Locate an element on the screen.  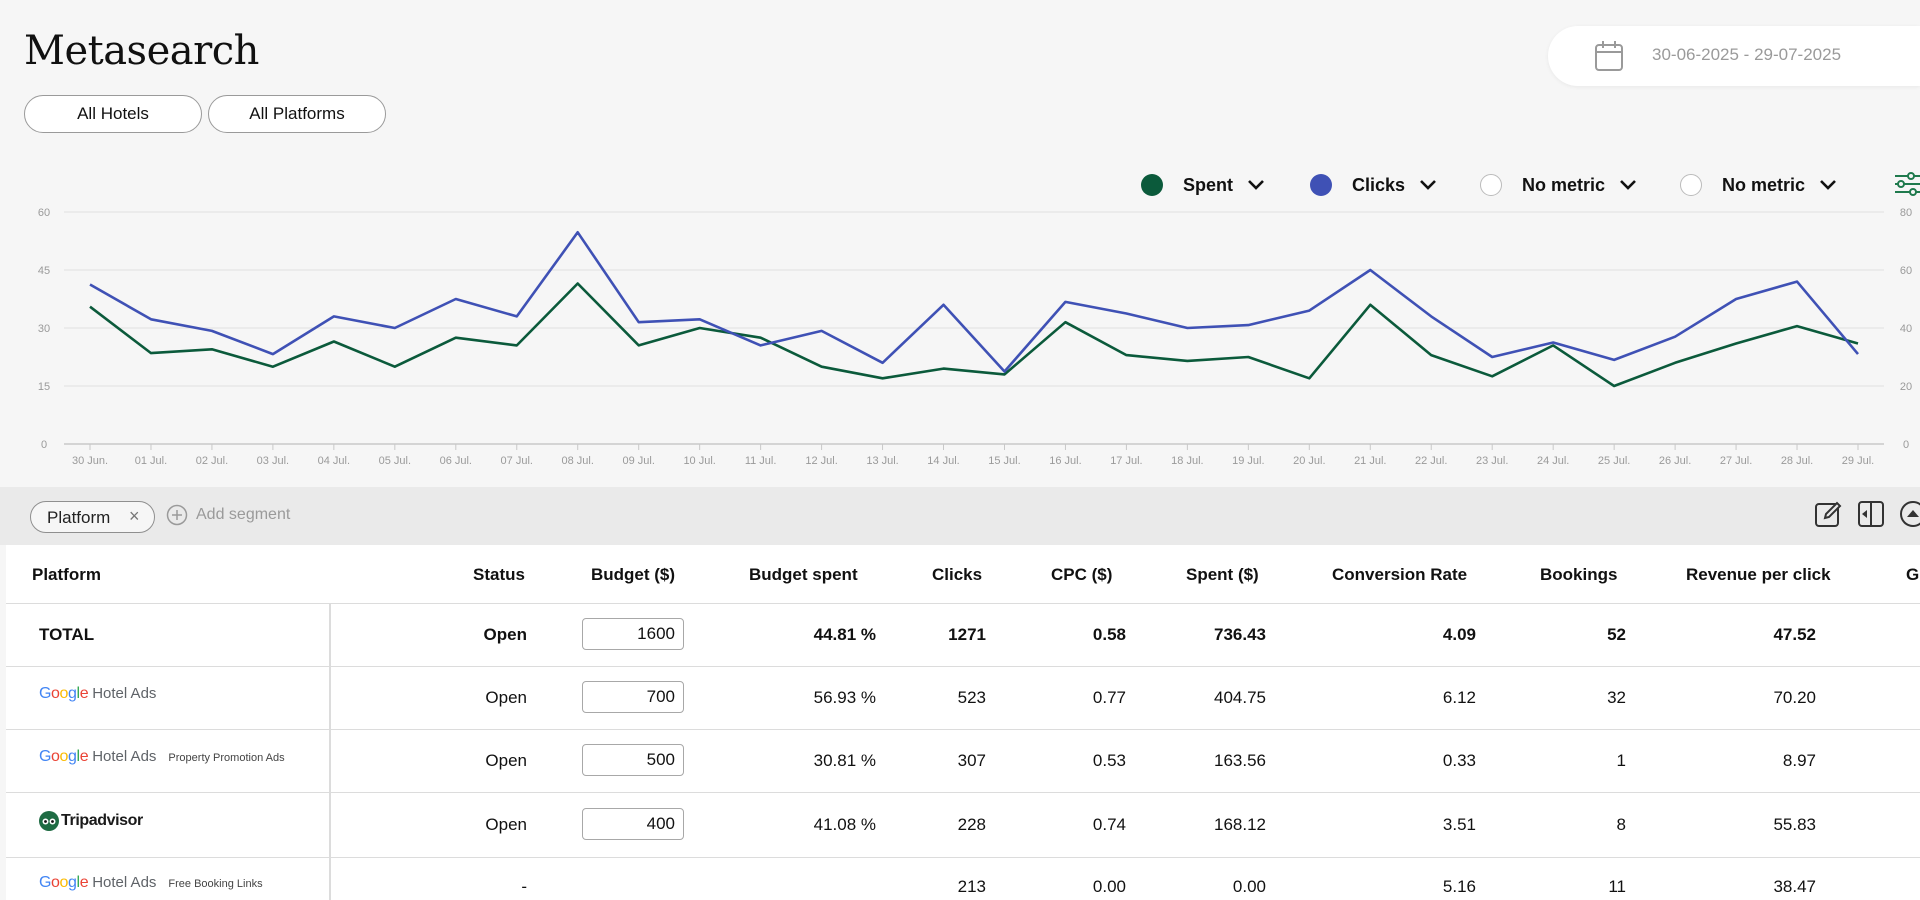
conversion-cell: 4.09 is located at coordinates (1459, 634).